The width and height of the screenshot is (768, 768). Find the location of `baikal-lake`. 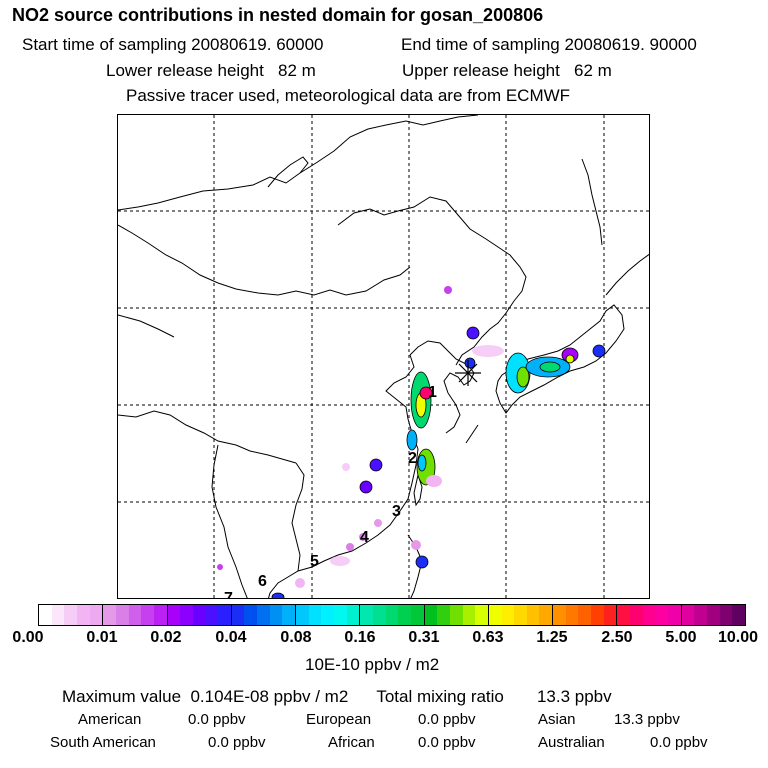

baikal-lake is located at coordinates (288, 172).